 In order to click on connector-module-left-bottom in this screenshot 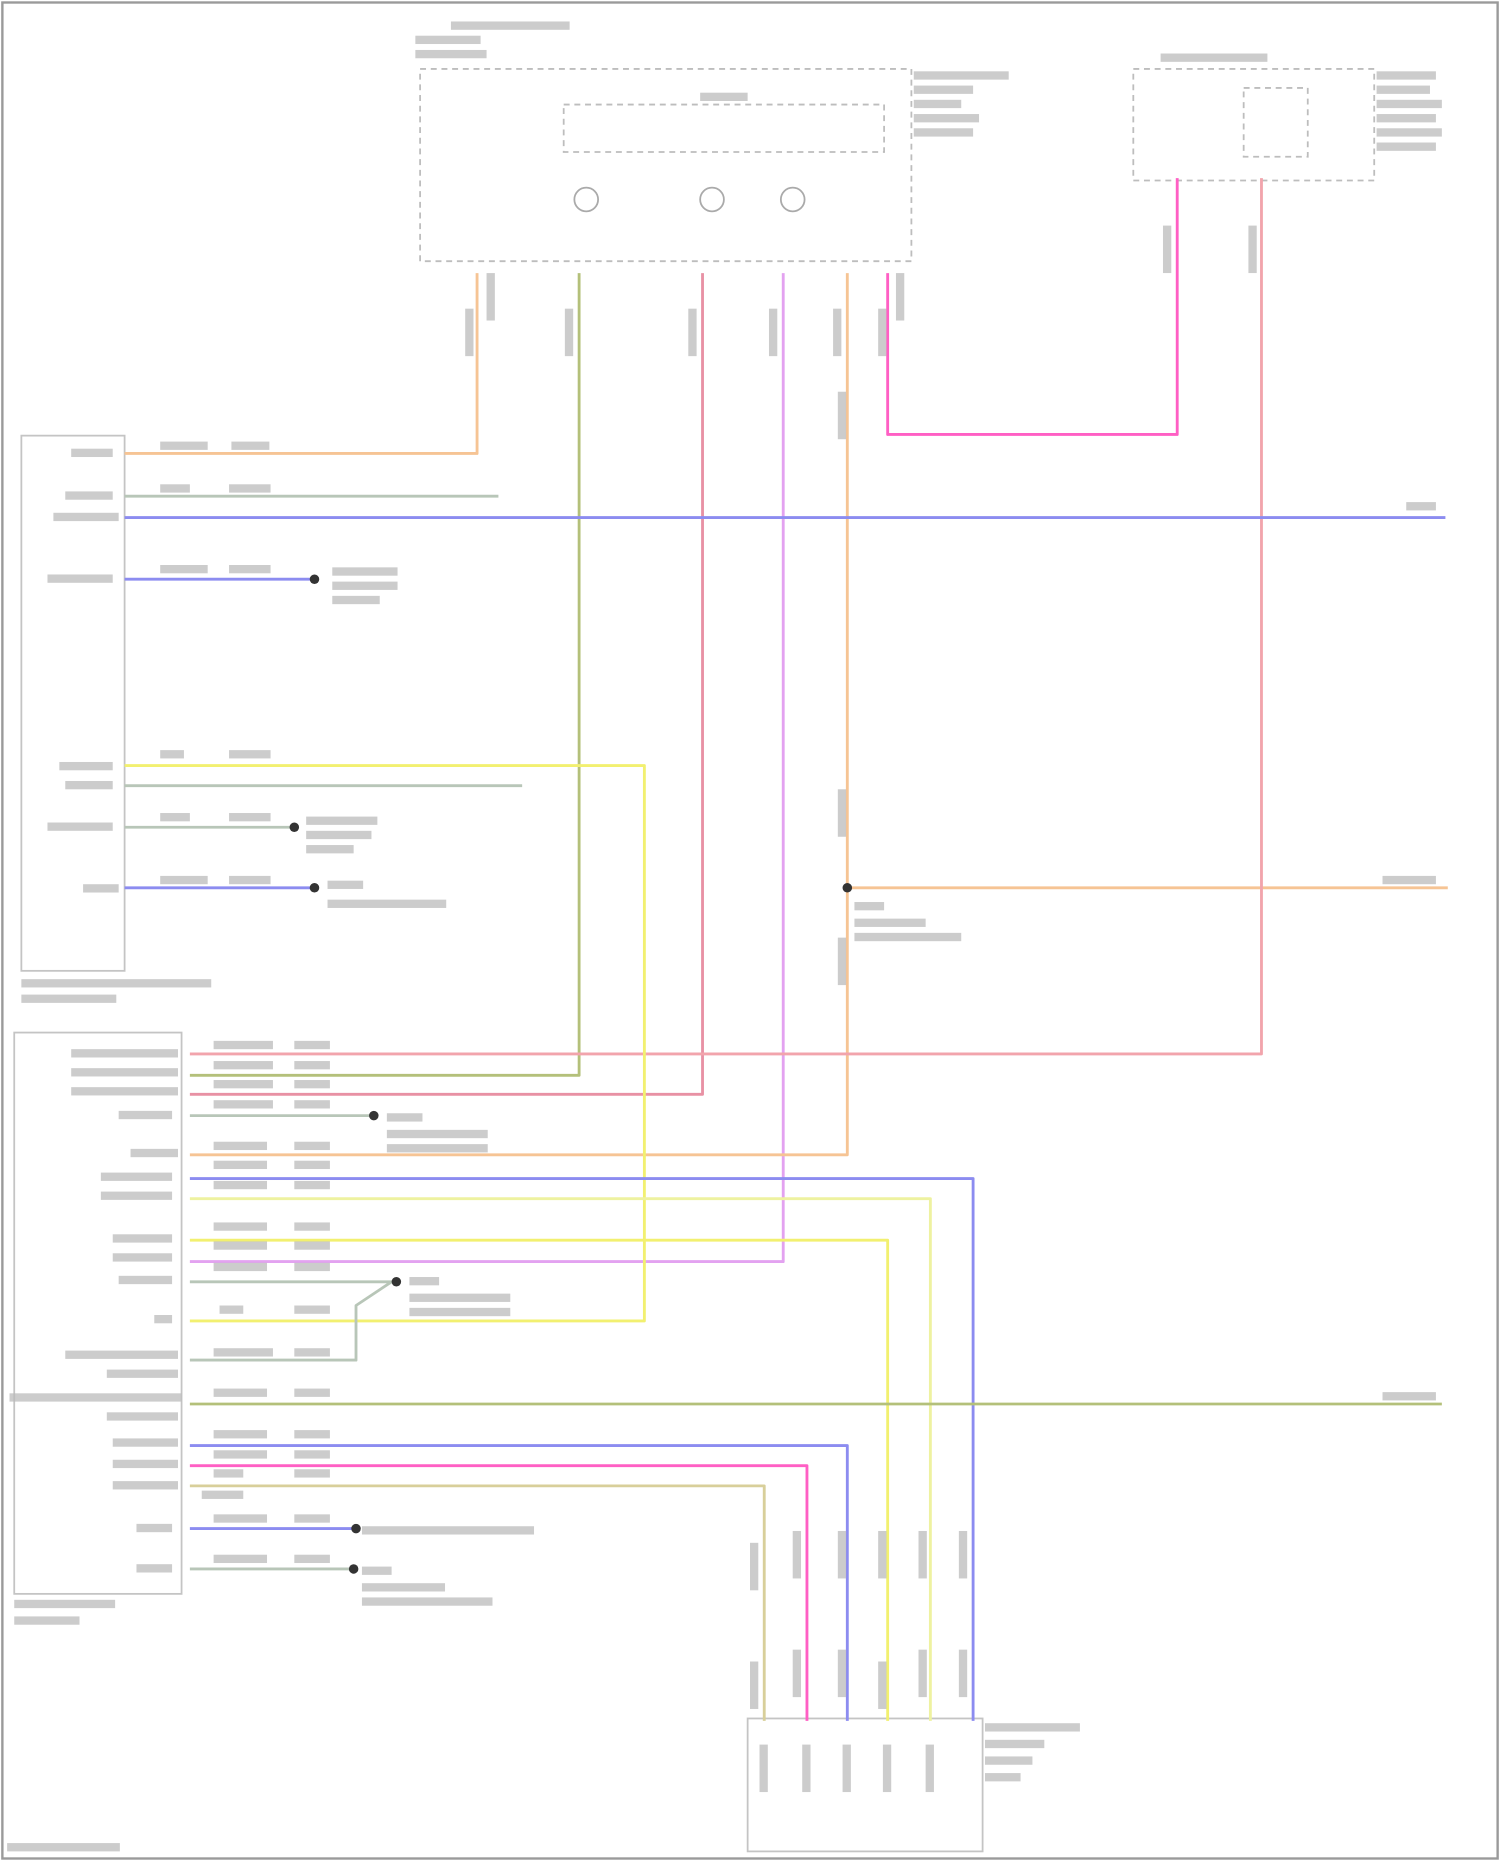, I will do `click(98, 1313)`.